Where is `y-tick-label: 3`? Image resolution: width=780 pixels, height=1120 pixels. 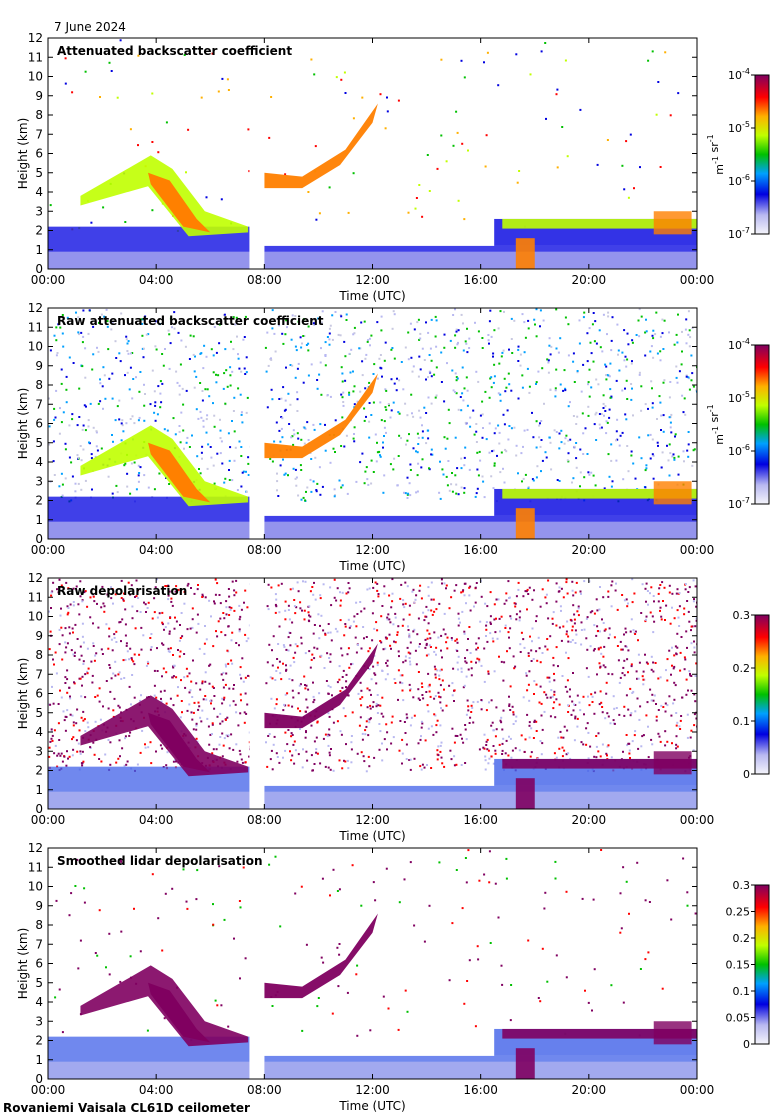 y-tick-label: 3 is located at coordinates (39, 211).